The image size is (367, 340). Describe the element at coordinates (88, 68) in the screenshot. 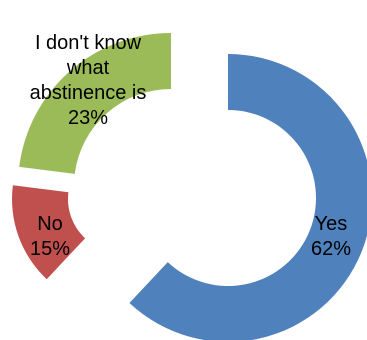

I see `data-label-line: what` at that location.